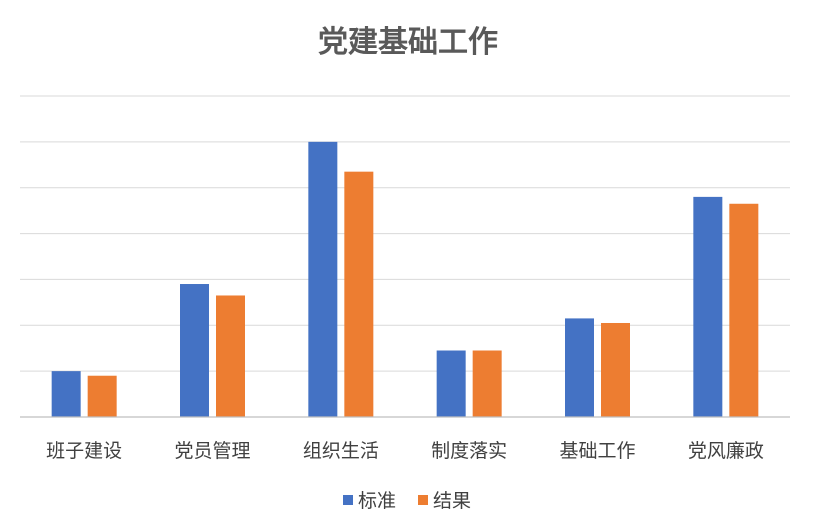  What do you see at coordinates (405, 451) in the screenshot?
I see `x-tick-labels: 班子建设 党员管理 组织生活 制度落实 基础工作 党风廉政` at bounding box center [405, 451].